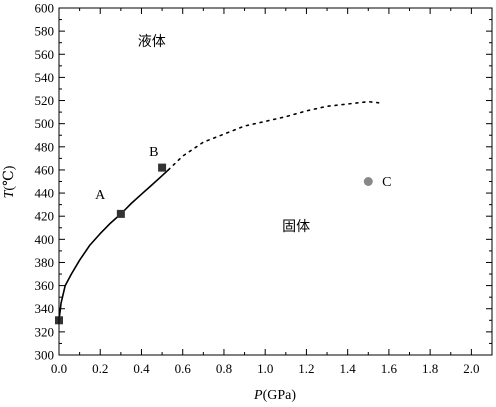  I want to click on point-label: A, so click(100, 195).